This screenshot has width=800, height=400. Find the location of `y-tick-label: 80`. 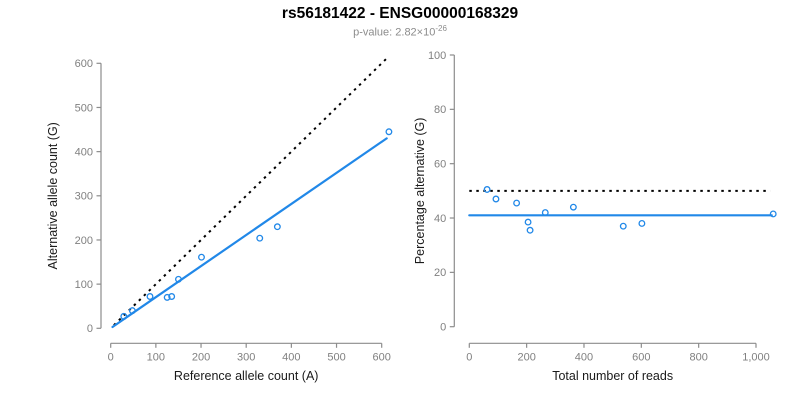

y-tick-label: 80 is located at coordinates (440, 110).